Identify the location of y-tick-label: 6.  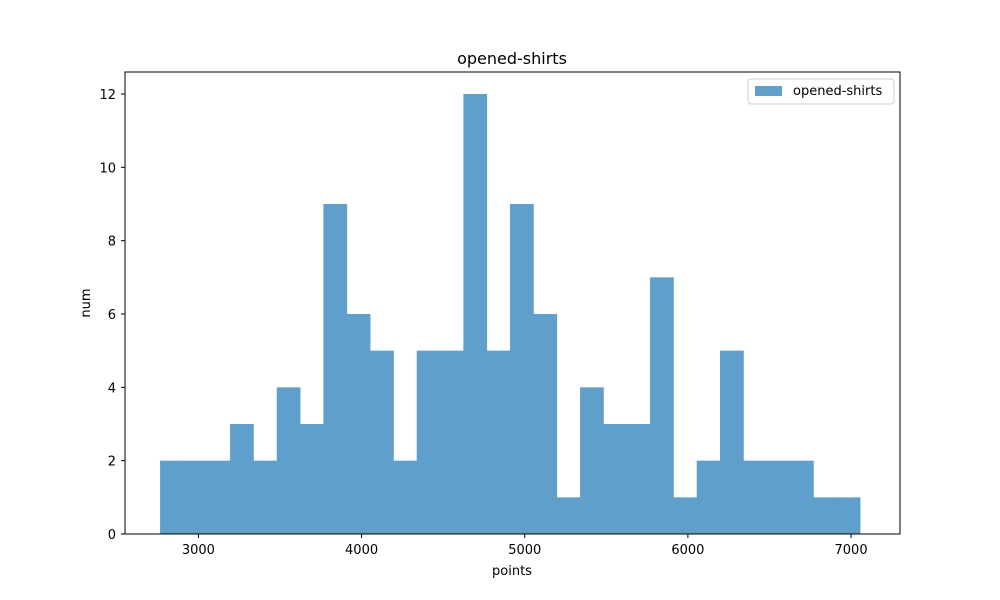
(112, 315).